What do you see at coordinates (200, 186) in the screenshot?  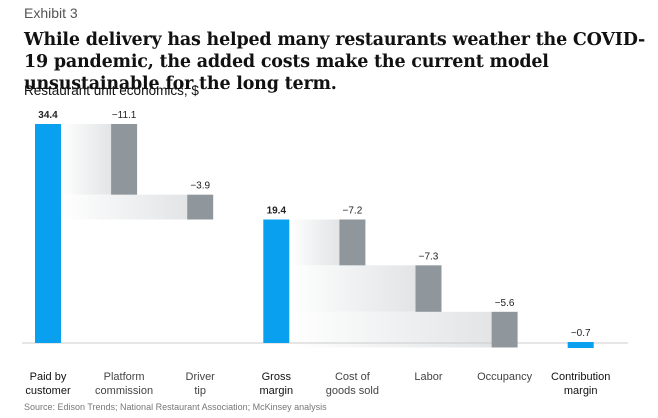 I see `value-label: −3.9` at bounding box center [200, 186].